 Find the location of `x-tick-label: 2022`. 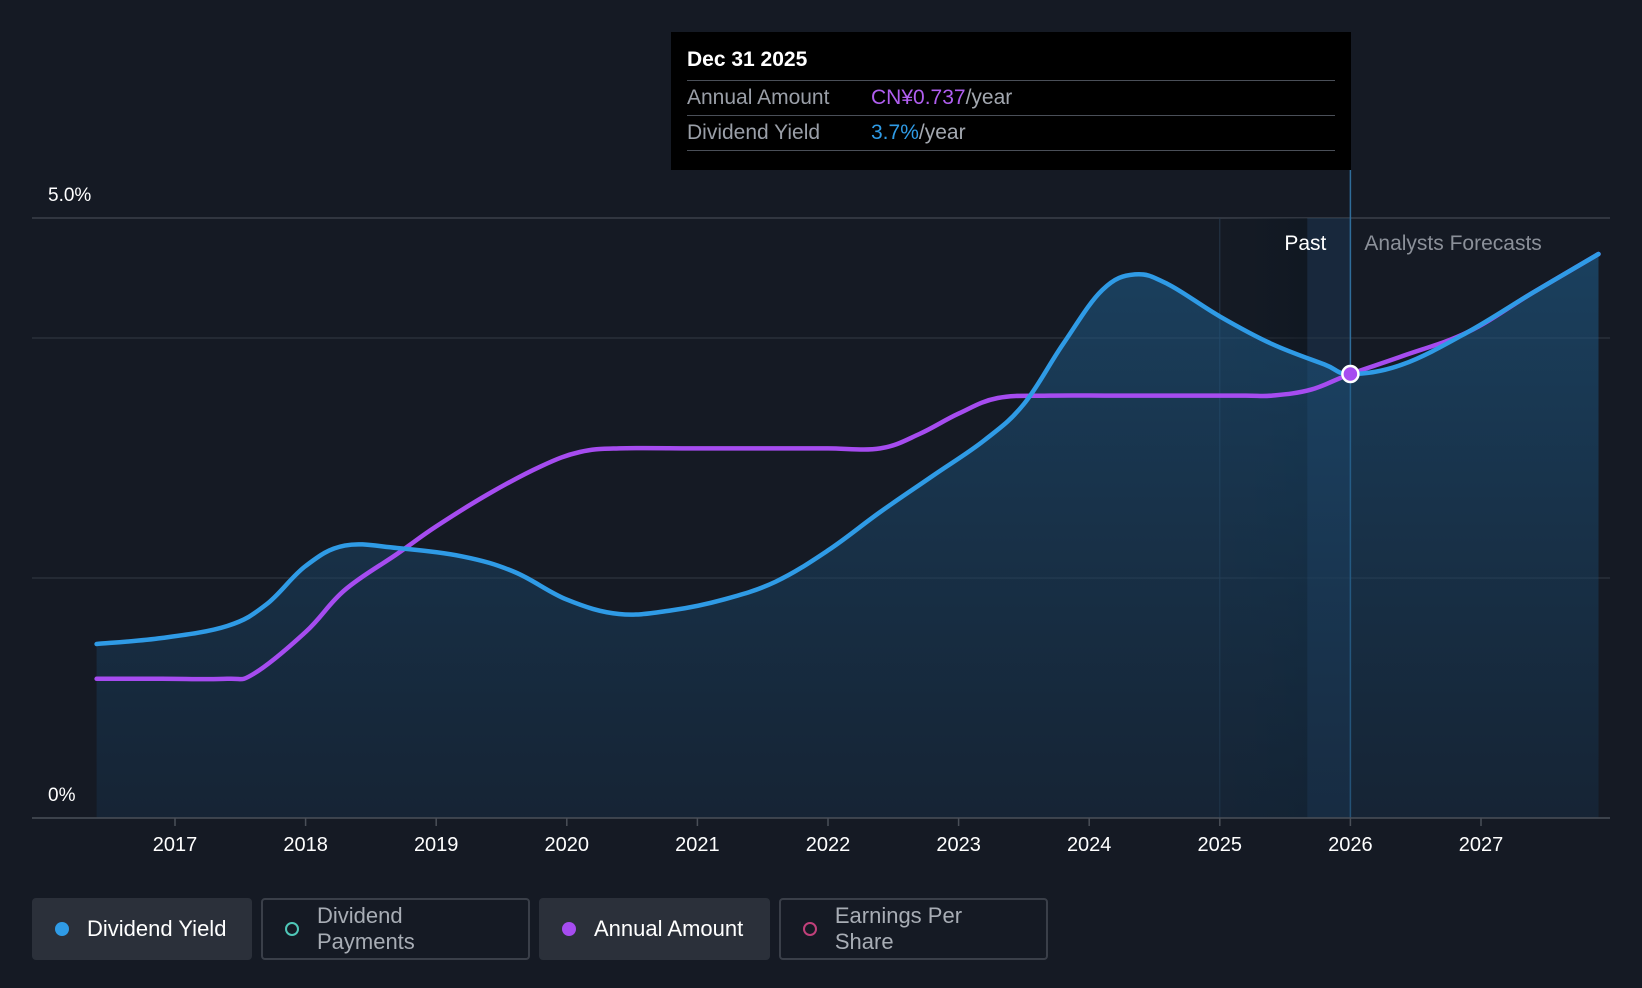

x-tick-label: 2022 is located at coordinates (828, 845).